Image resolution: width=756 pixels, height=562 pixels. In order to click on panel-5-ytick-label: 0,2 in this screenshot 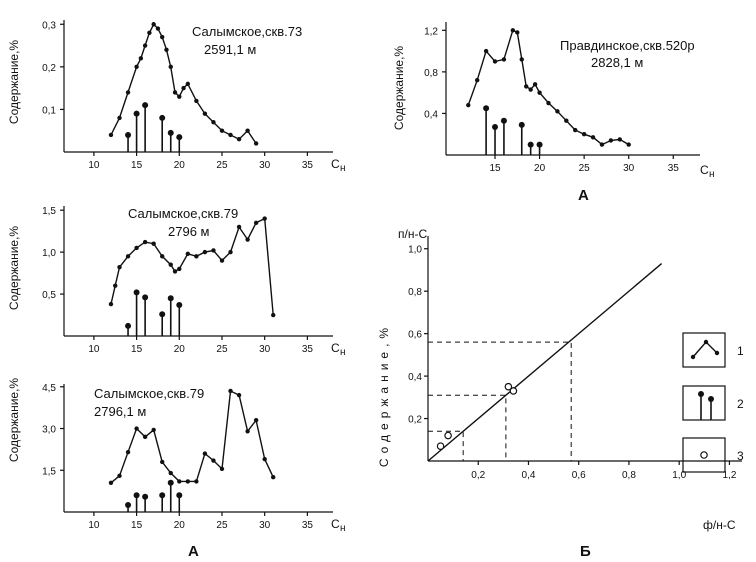, I will do `click(415, 420)`.